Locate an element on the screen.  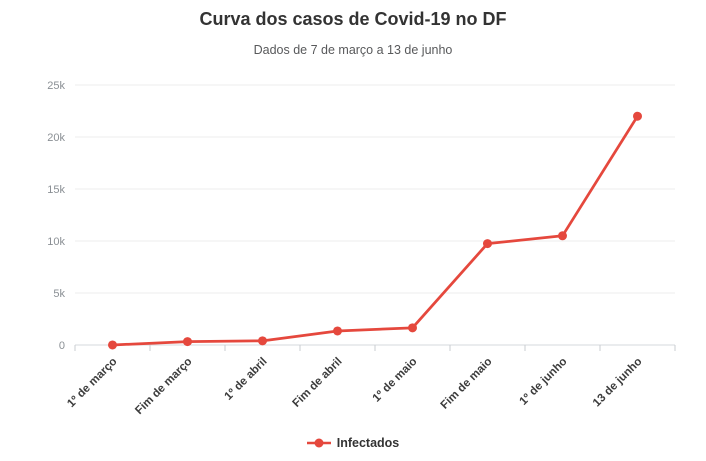
x-axis-category-label: 1º de junho is located at coordinates (544, 382).